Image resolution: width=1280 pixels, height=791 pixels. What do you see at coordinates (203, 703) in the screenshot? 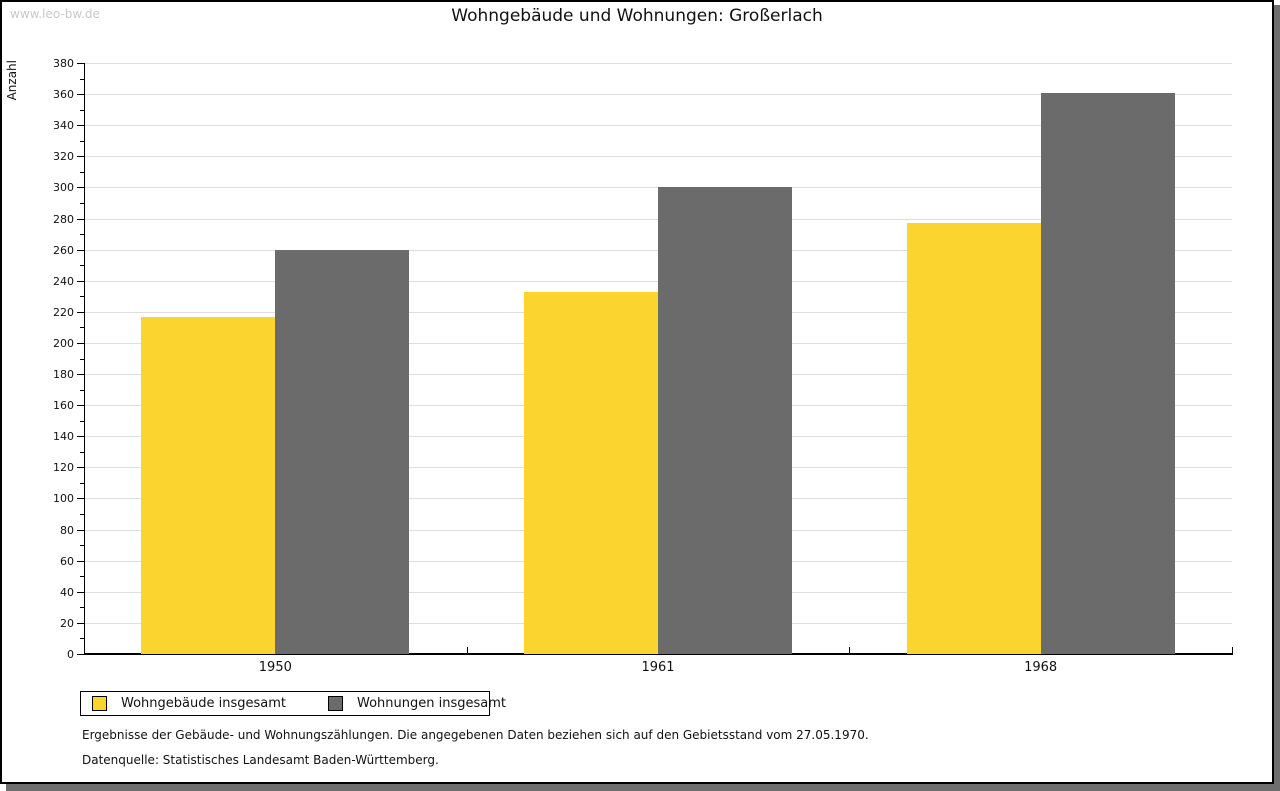
I see `legend-label-wohngebaeude: Wohngebäude insgesamt` at bounding box center [203, 703].